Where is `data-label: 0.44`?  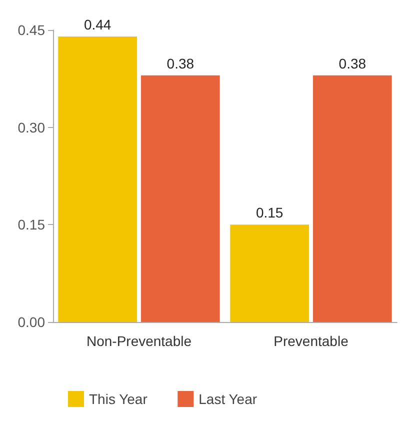 data-label: 0.44 is located at coordinates (98, 24).